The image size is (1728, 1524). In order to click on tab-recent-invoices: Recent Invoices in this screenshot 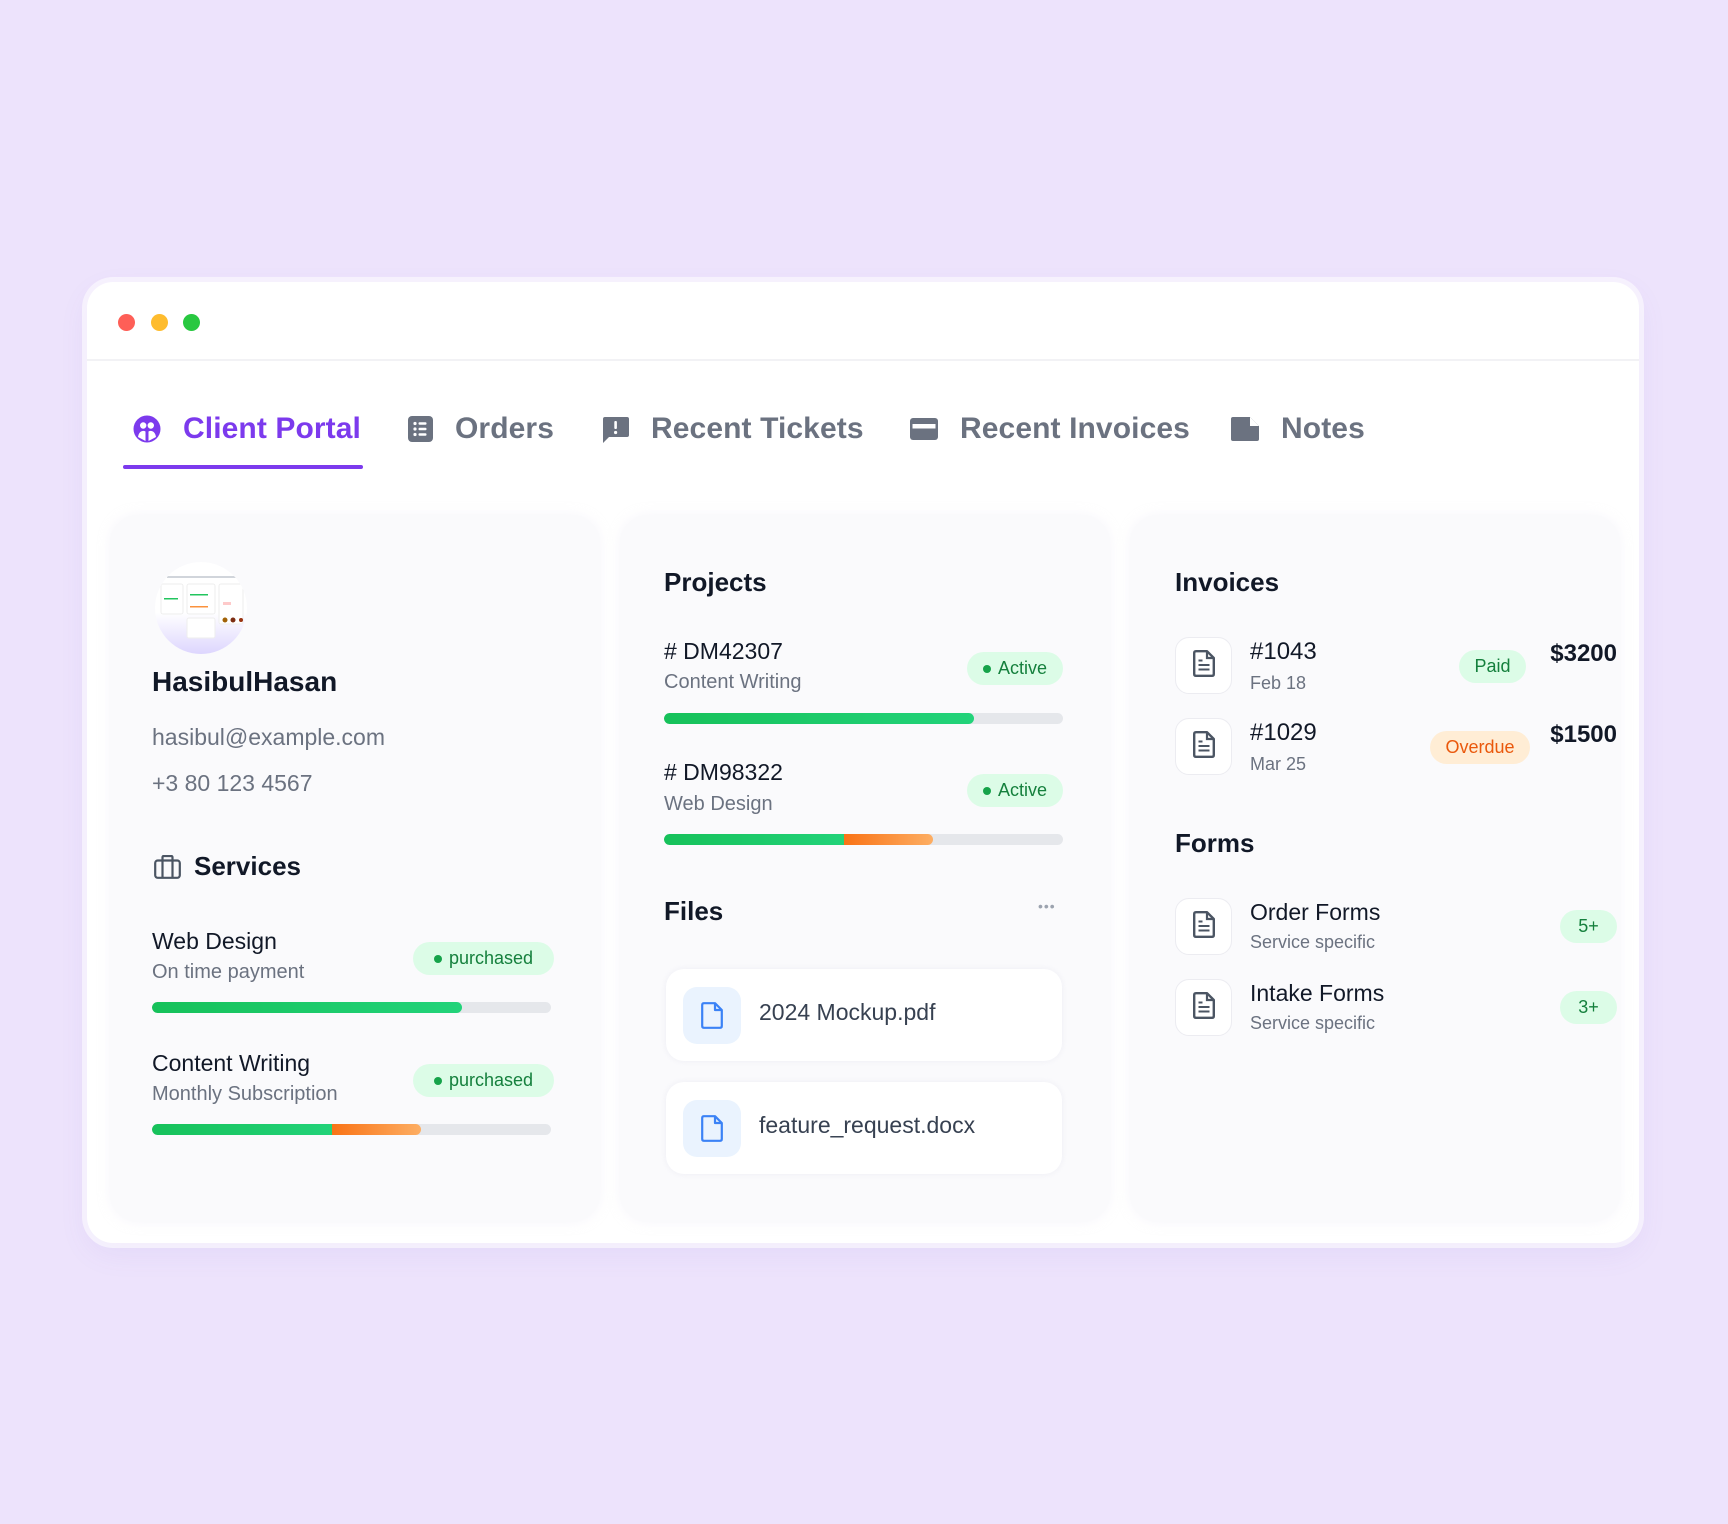, I will do `click(1050, 429)`.